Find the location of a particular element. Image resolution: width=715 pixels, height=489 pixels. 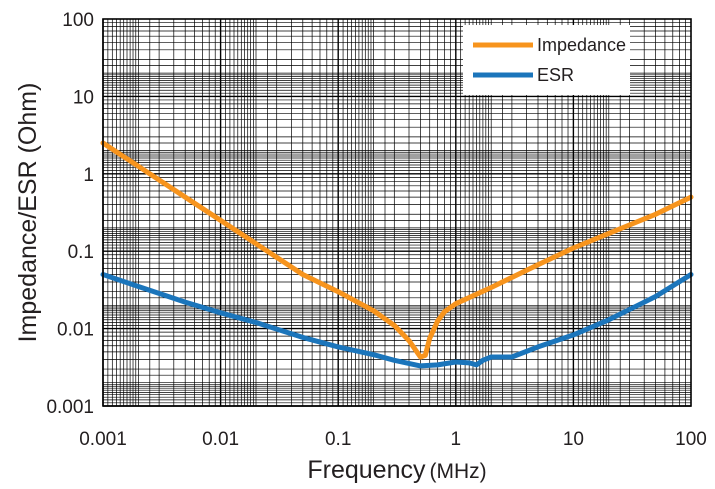

x-tick-labels: 0.001 0.01 0.1 1 10 100 is located at coordinates (393, 439).